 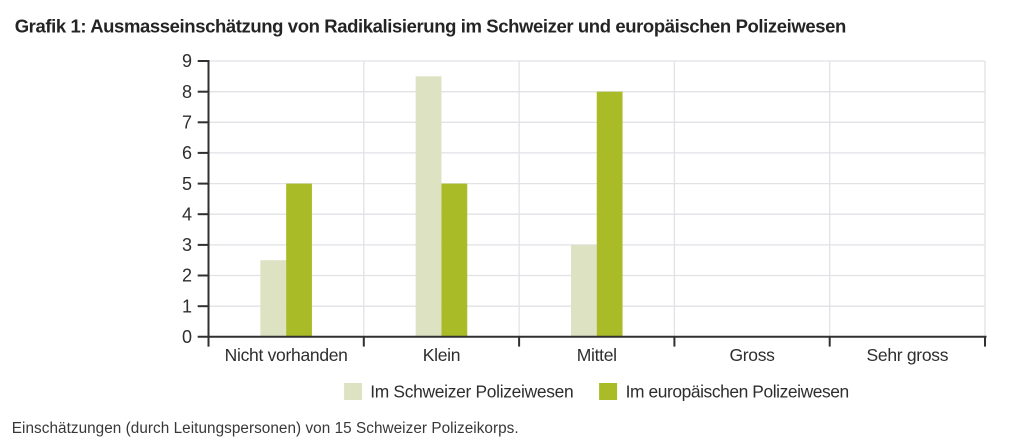 What do you see at coordinates (187, 306) in the screenshot?
I see `svg-text: 1` at bounding box center [187, 306].